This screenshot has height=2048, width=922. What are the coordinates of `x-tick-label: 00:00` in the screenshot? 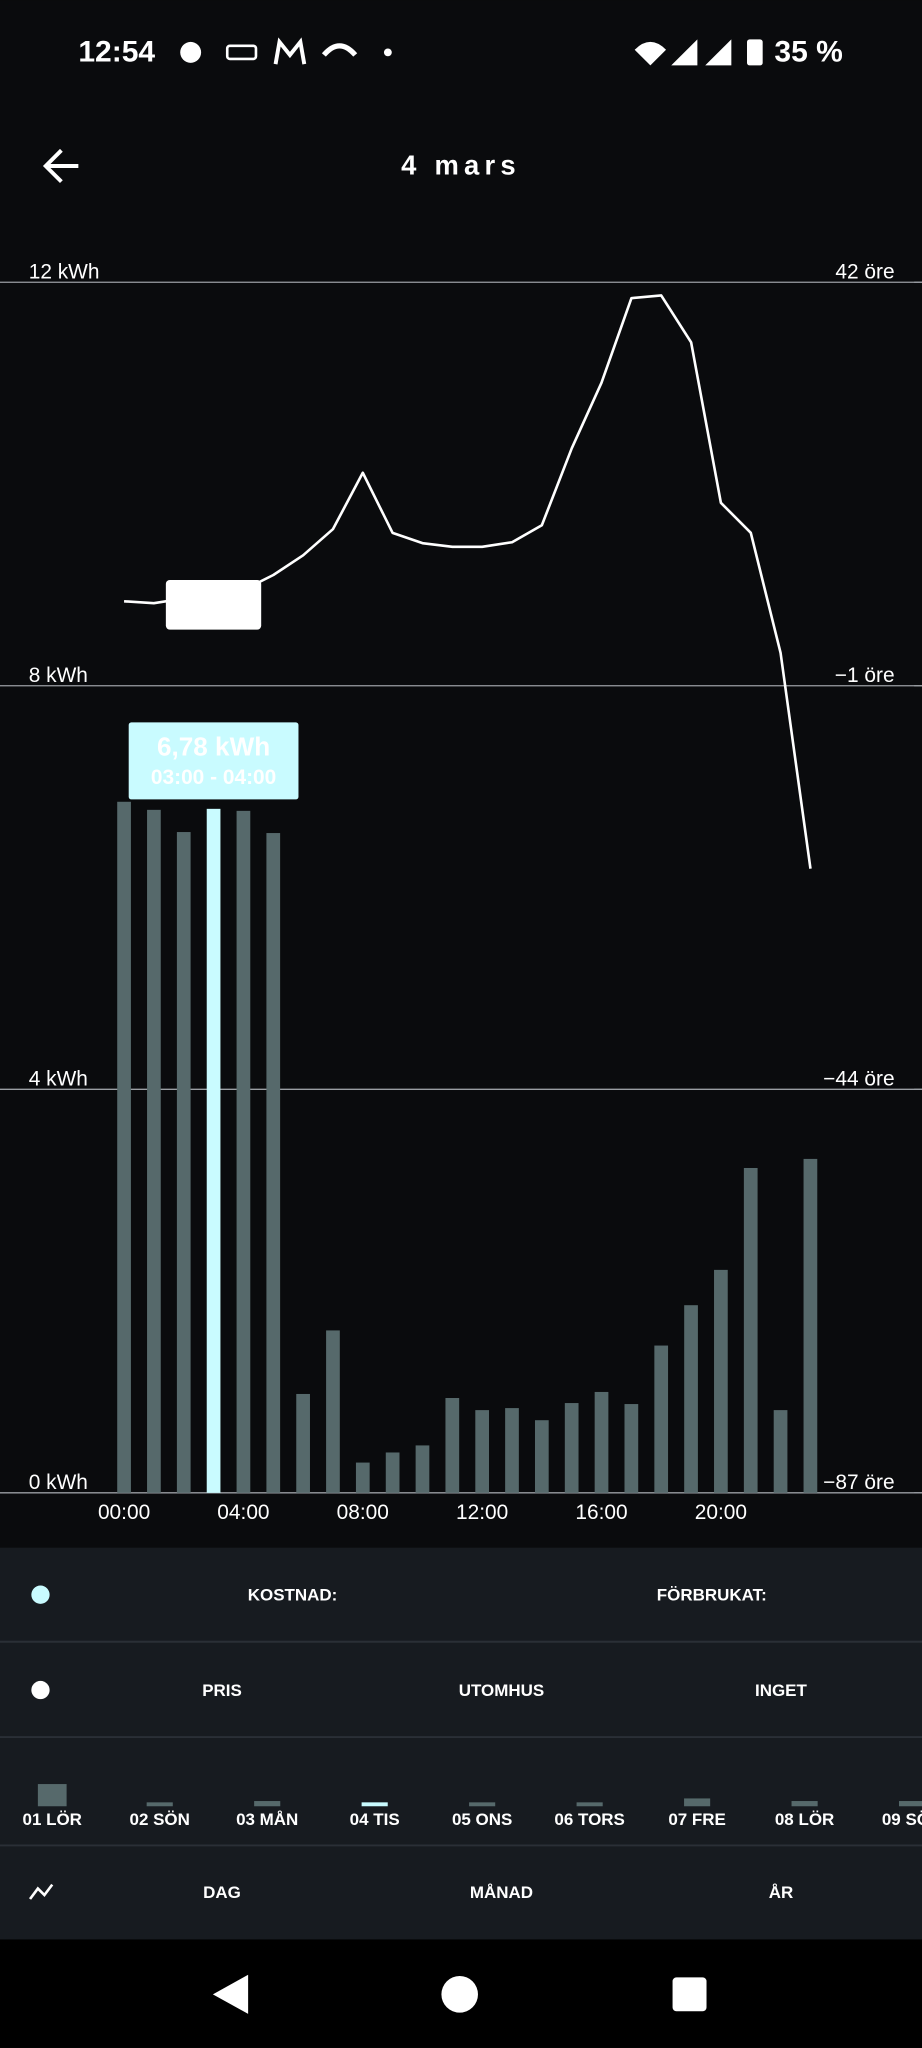 It's located at (124, 1512).